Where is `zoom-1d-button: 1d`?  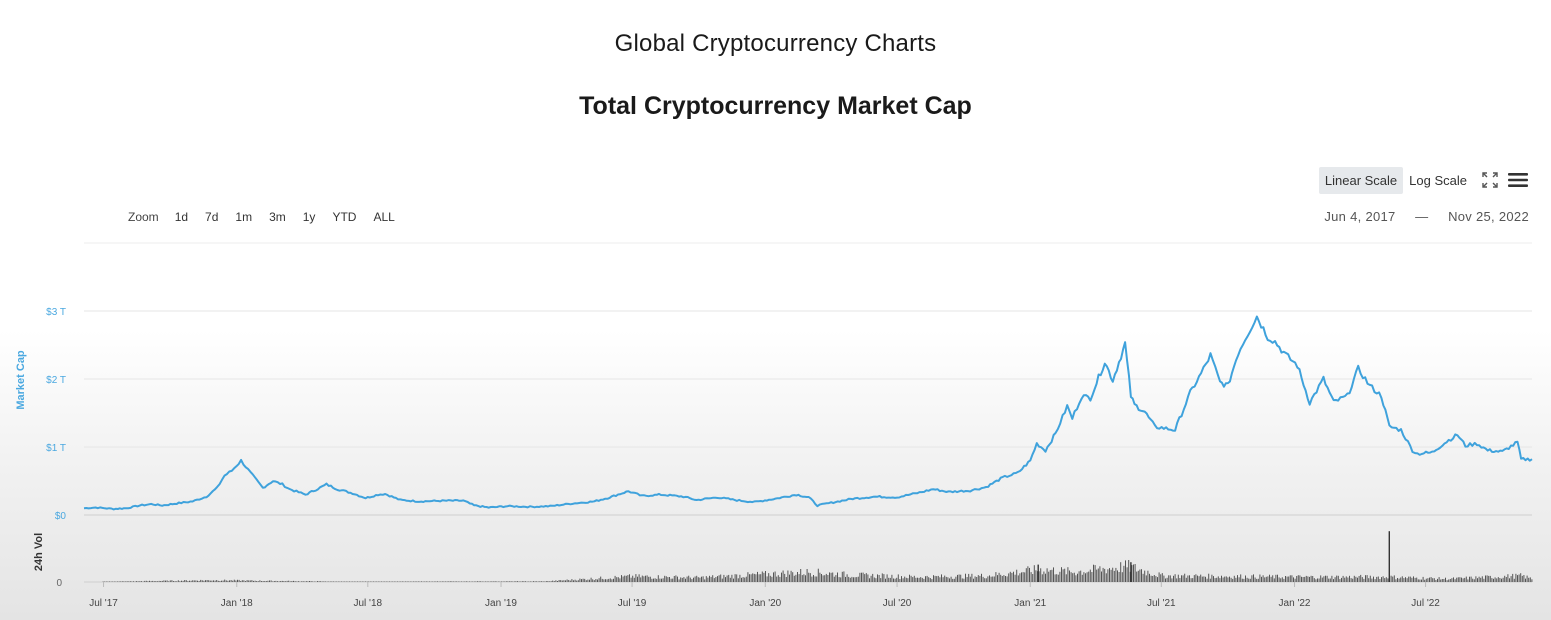 zoom-1d-button: 1d is located at coordinates (181, 217).